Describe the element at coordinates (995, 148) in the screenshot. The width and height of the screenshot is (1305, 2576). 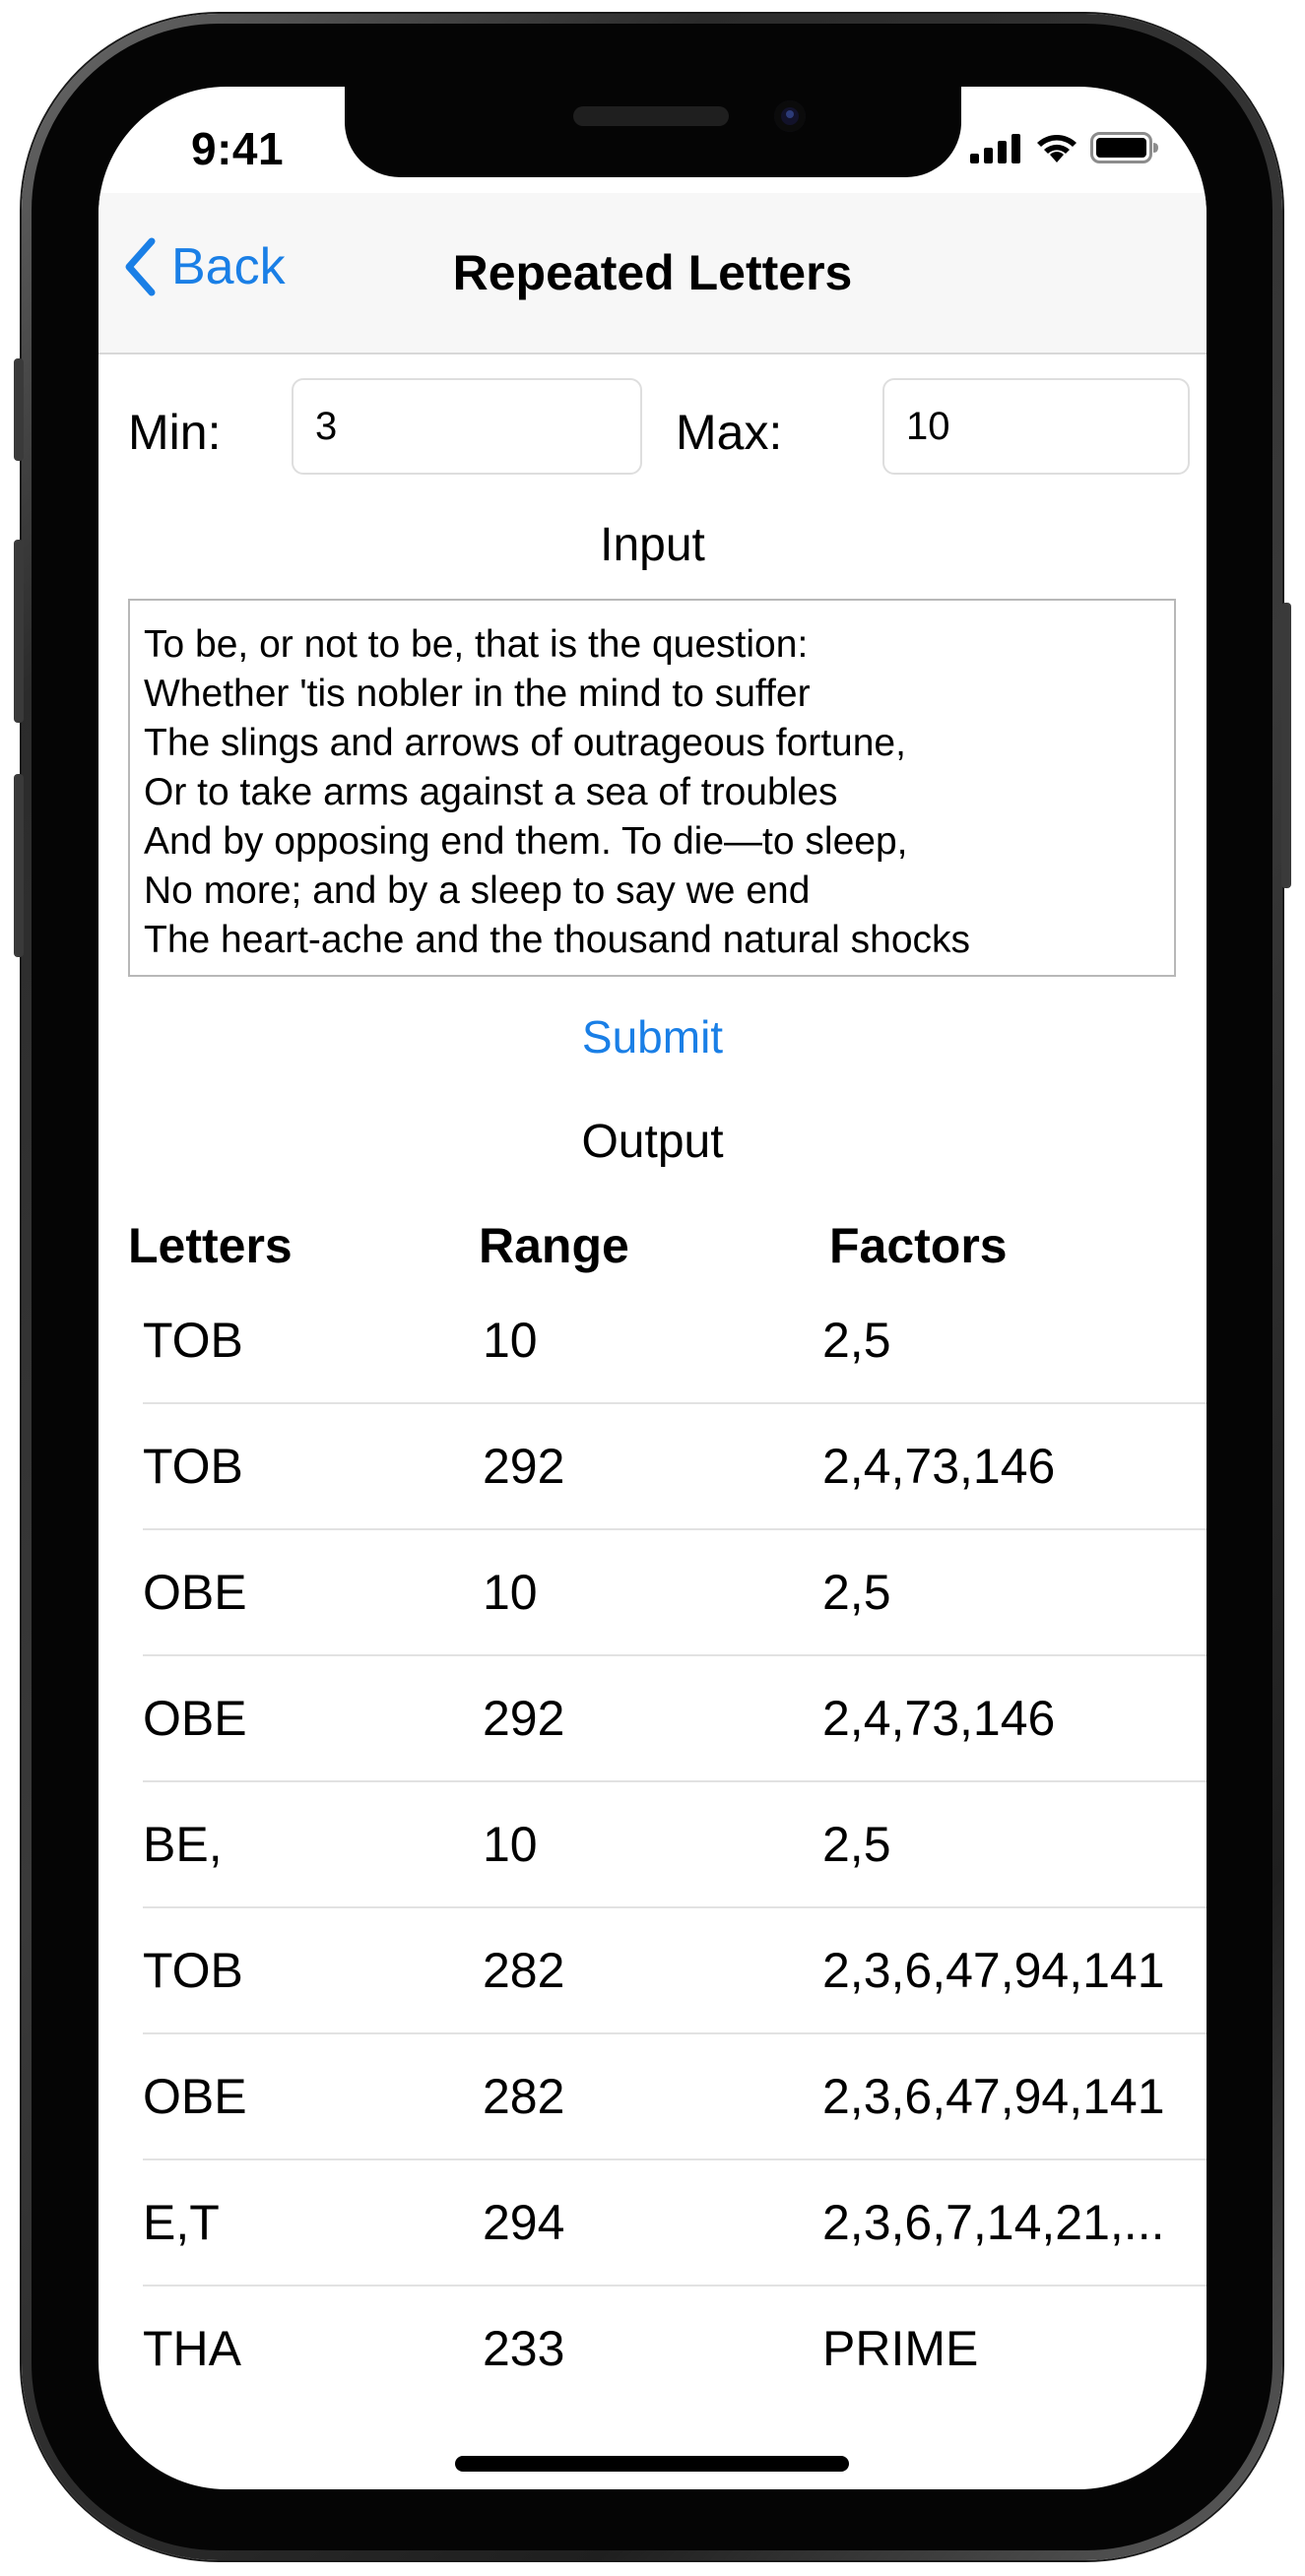
I see `cellular-signal-icon` at that location.